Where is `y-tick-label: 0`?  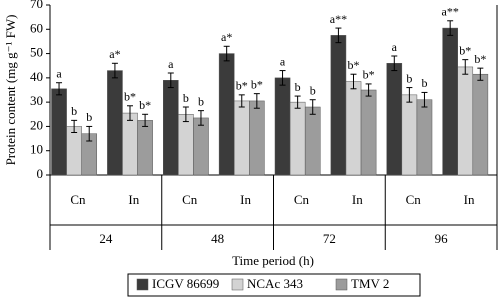
y-tick-label: 0 is located at coordinates (40, 173).